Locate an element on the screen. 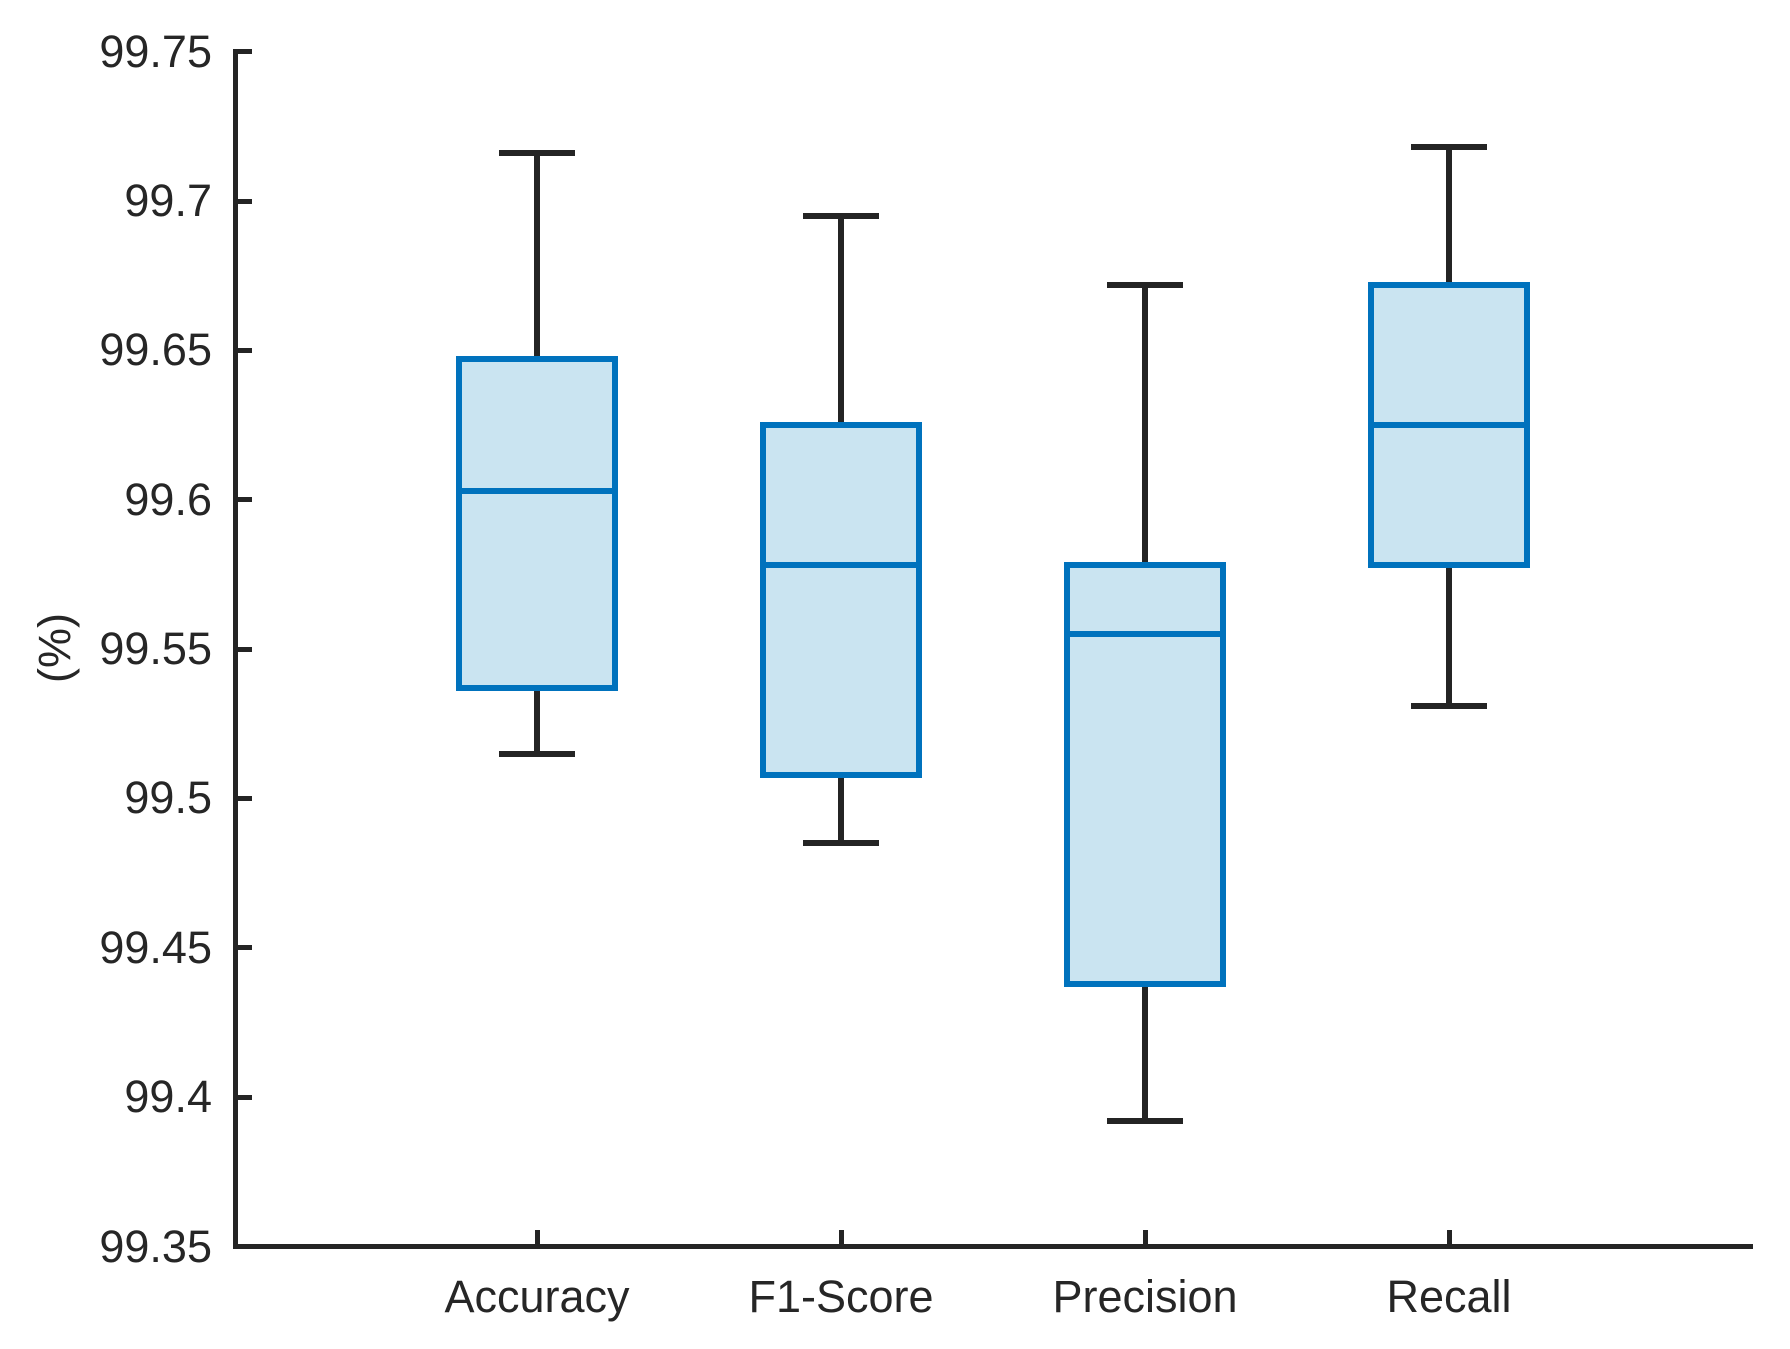  whisker-lower-f1-score is located at coordinates (841, 809).